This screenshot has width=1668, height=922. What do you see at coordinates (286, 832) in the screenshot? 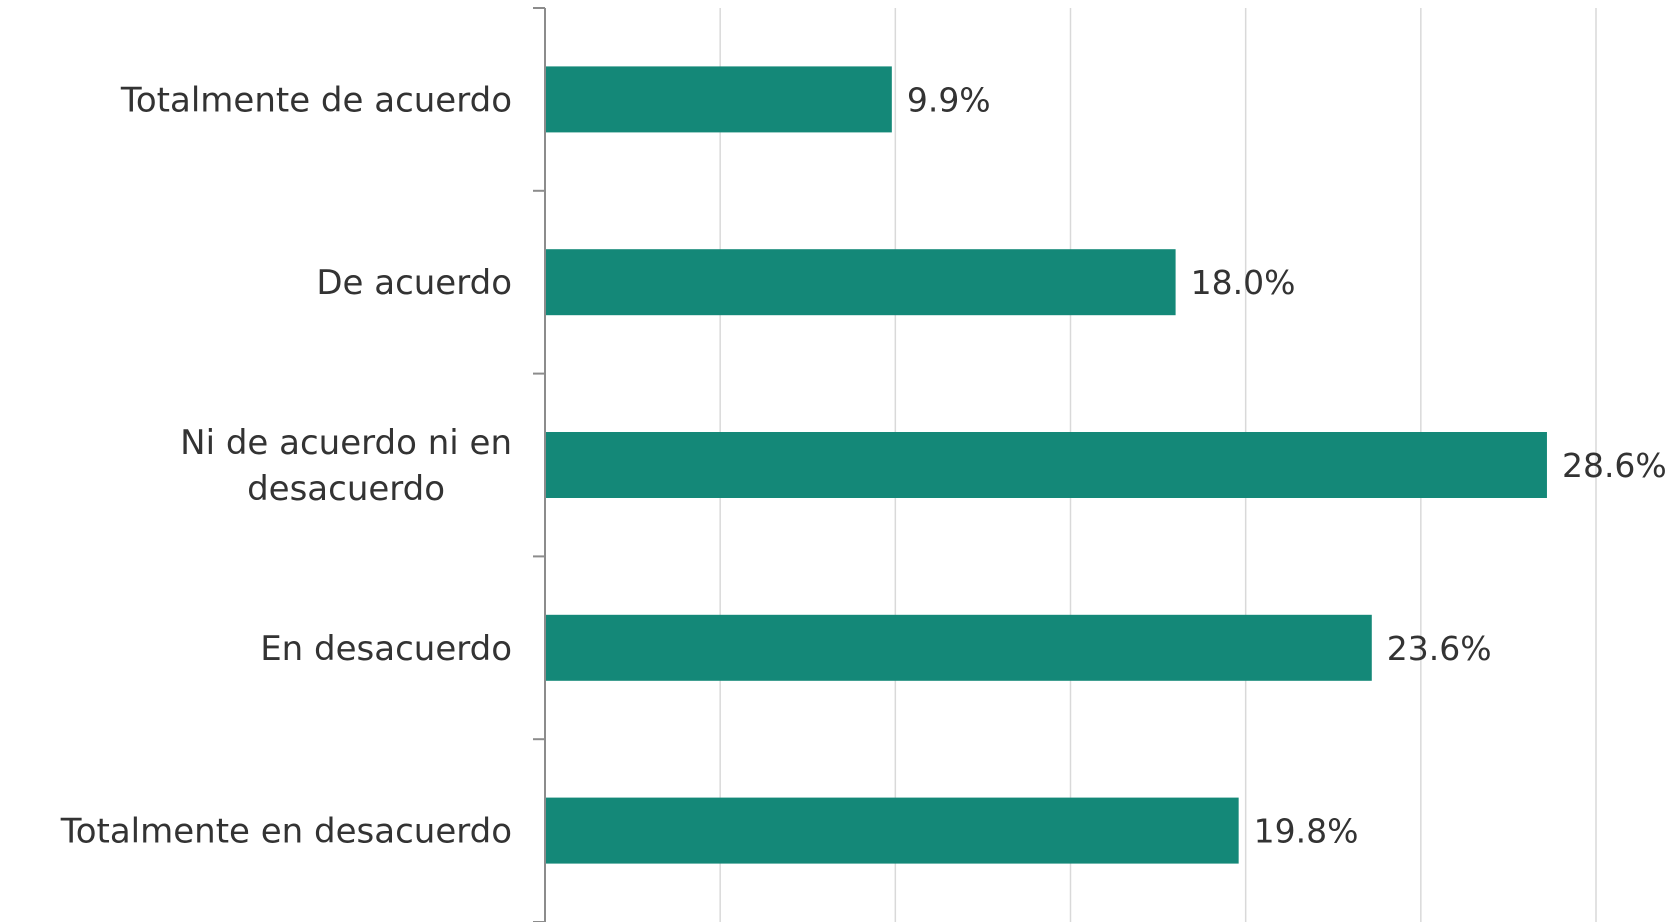
I see `category-label: Totalmente en desacuerdo` at bounding box center [286, 832].